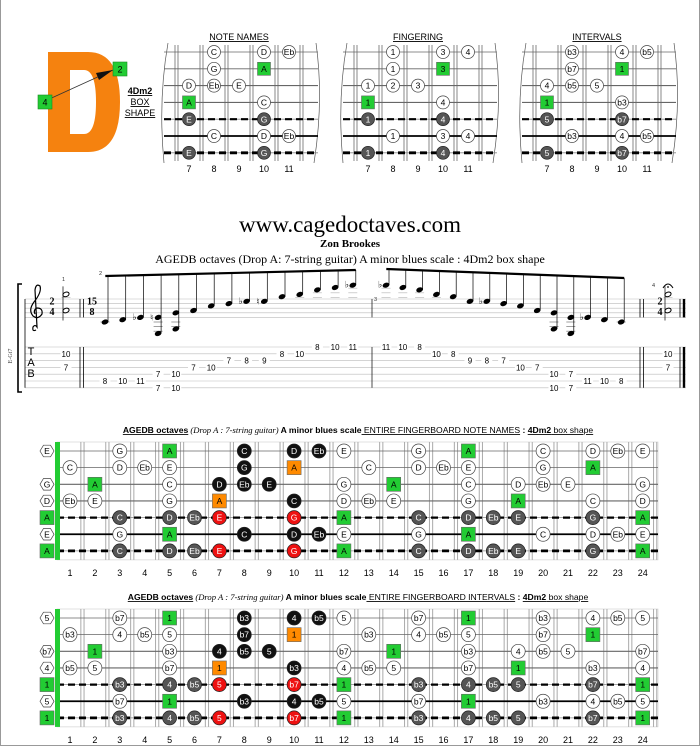 This screenshot has height=746, width=700. Describe the element at coordinates (63, 280) in the screenshot. I see `measure-number: 1` at that location.